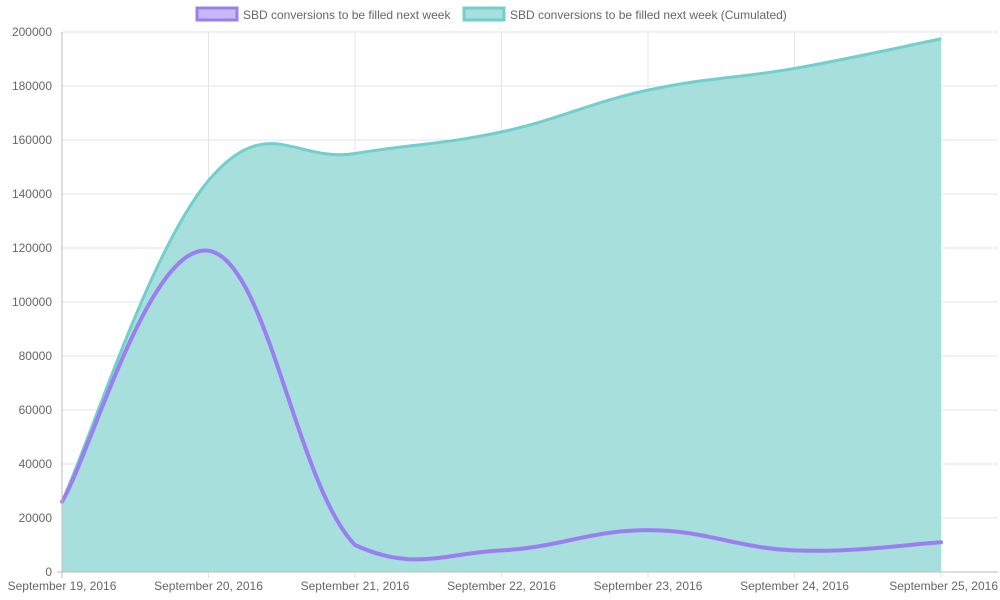  What do you see at coordinates (217, 14) in the screenshot?
I see `legend-swatch-weekly` at bounding box center [217, 14].